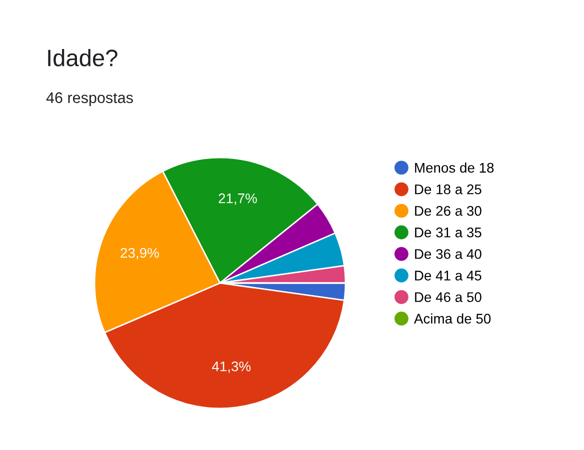 This screenshot has width=584, height=450. I want to click on legend-label: De 46 a 50, so click(448, 297).